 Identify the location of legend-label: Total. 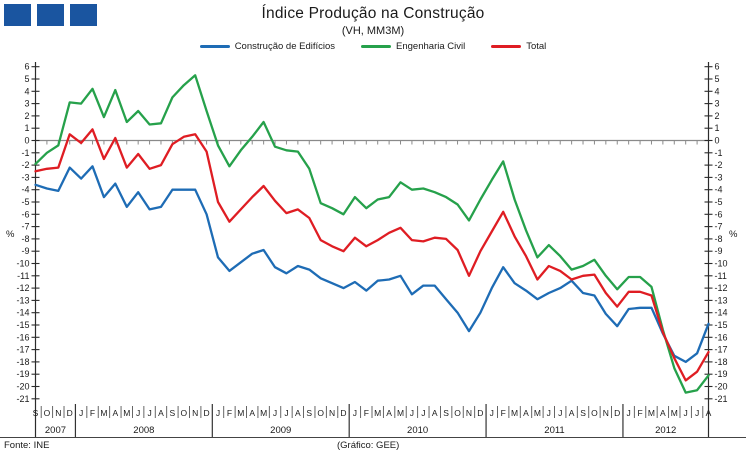
(536, 46).